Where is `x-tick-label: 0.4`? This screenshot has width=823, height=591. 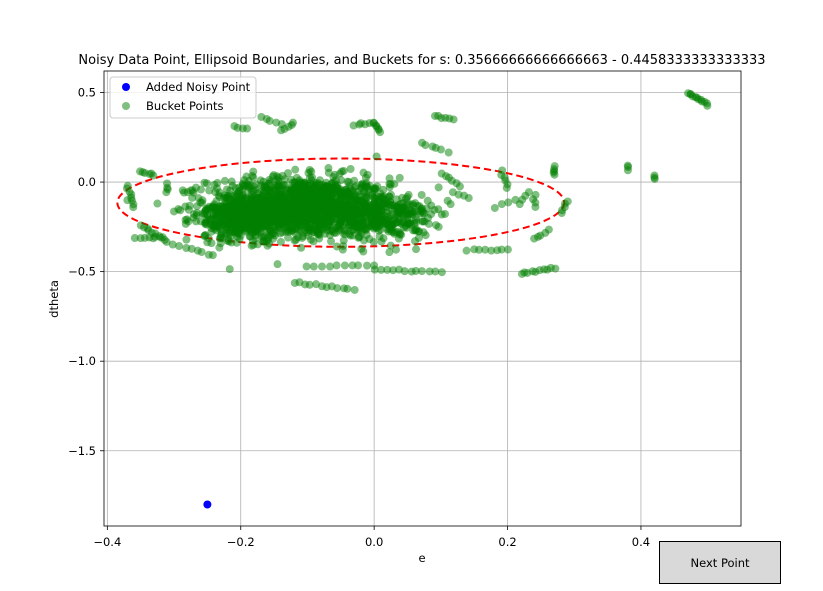
x-tick-label: 0.4 is located at coordinates (641, 542).